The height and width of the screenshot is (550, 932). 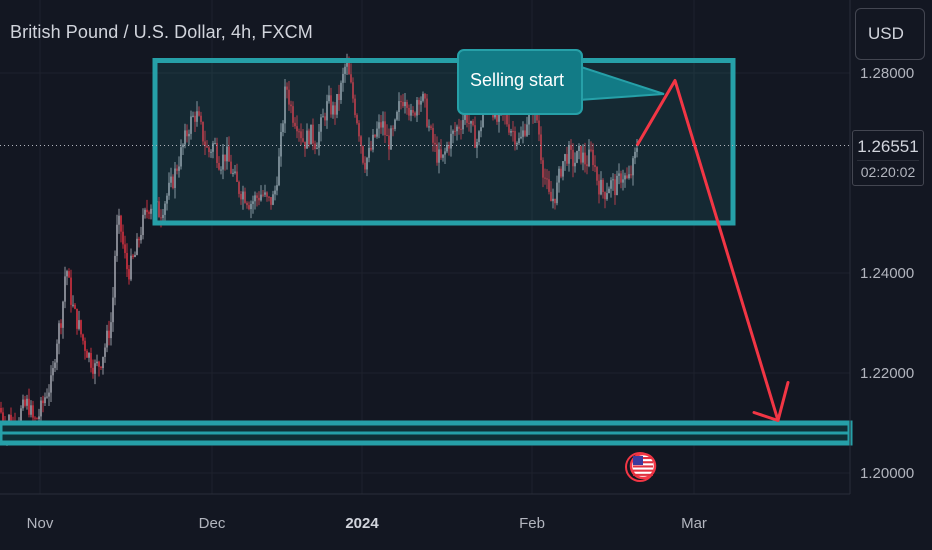 I want to click on us-flag-icon, so click(x=641, y=467).